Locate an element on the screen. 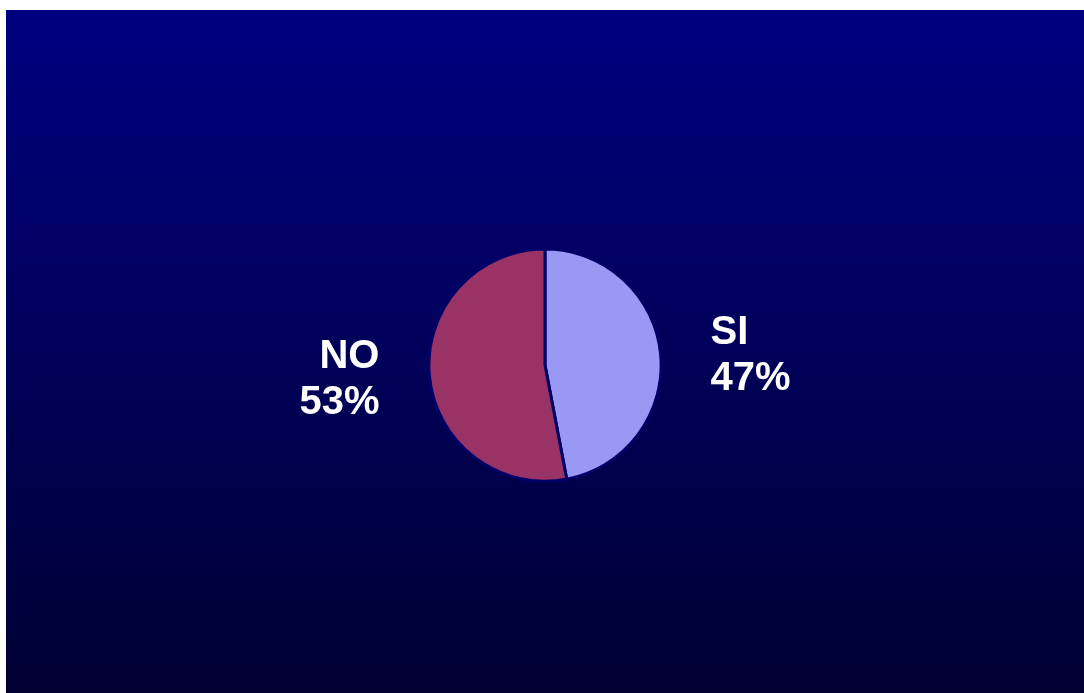 The height and width of the screenshot is (693, 1084). slice-label: SI is located at coordinates (729, 329).